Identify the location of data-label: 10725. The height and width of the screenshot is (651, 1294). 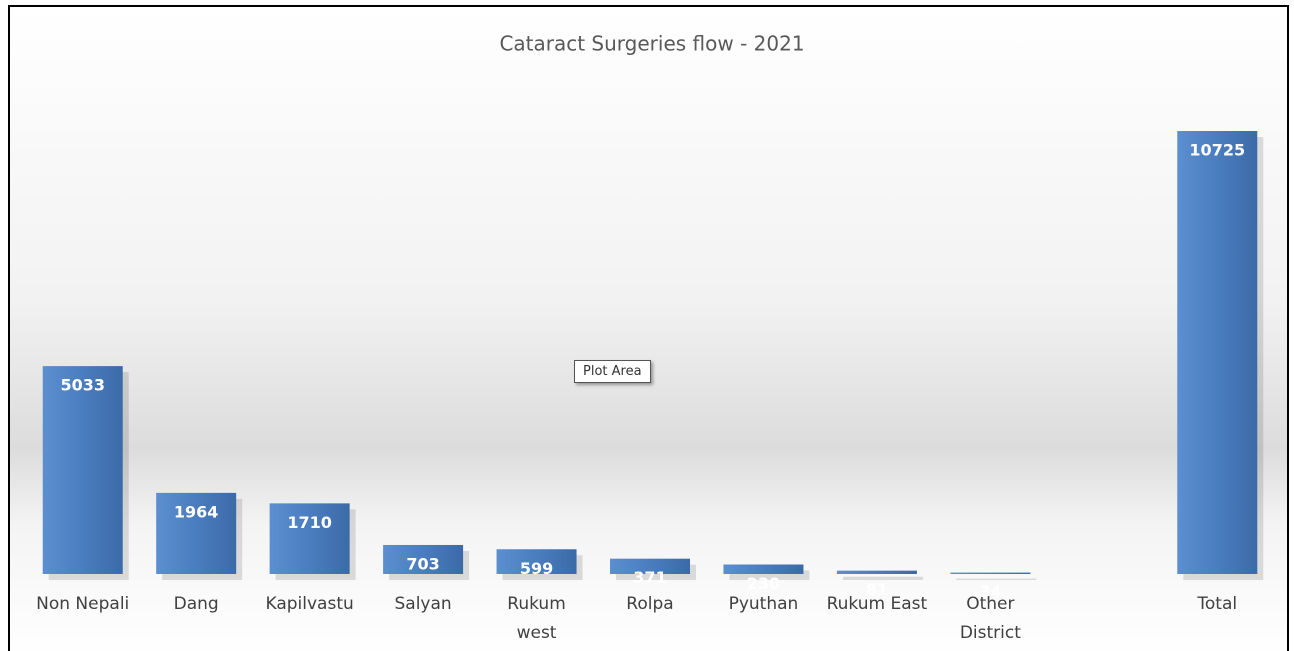
(1217, 150).